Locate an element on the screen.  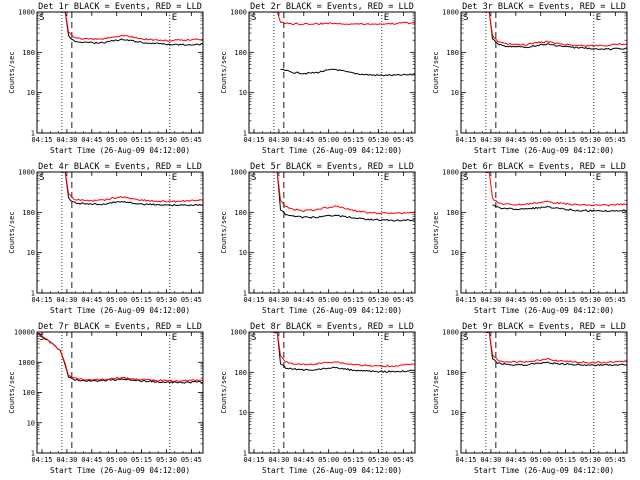
panel-title: Det 3r BLACK = Events, RED = LLD is located at coordinates (544, 7).